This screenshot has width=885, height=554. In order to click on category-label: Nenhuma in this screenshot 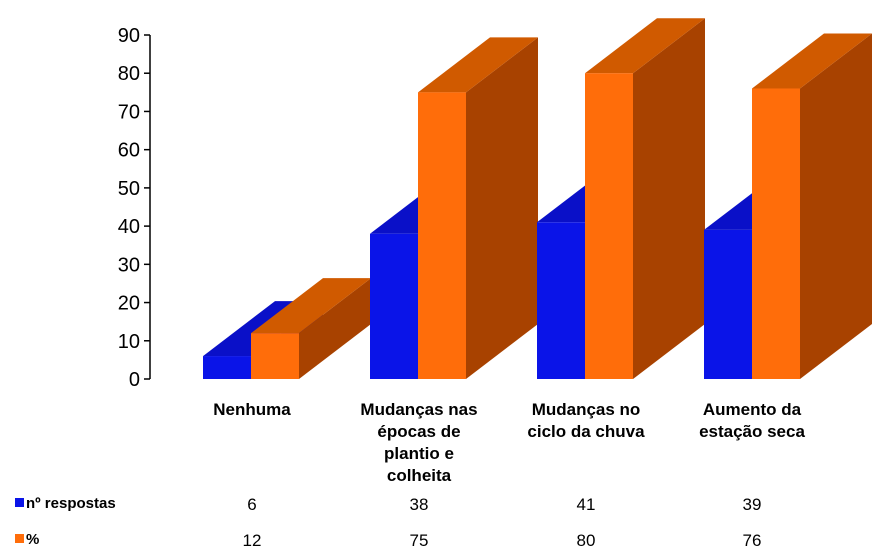, I will do `click(252, 409)`.